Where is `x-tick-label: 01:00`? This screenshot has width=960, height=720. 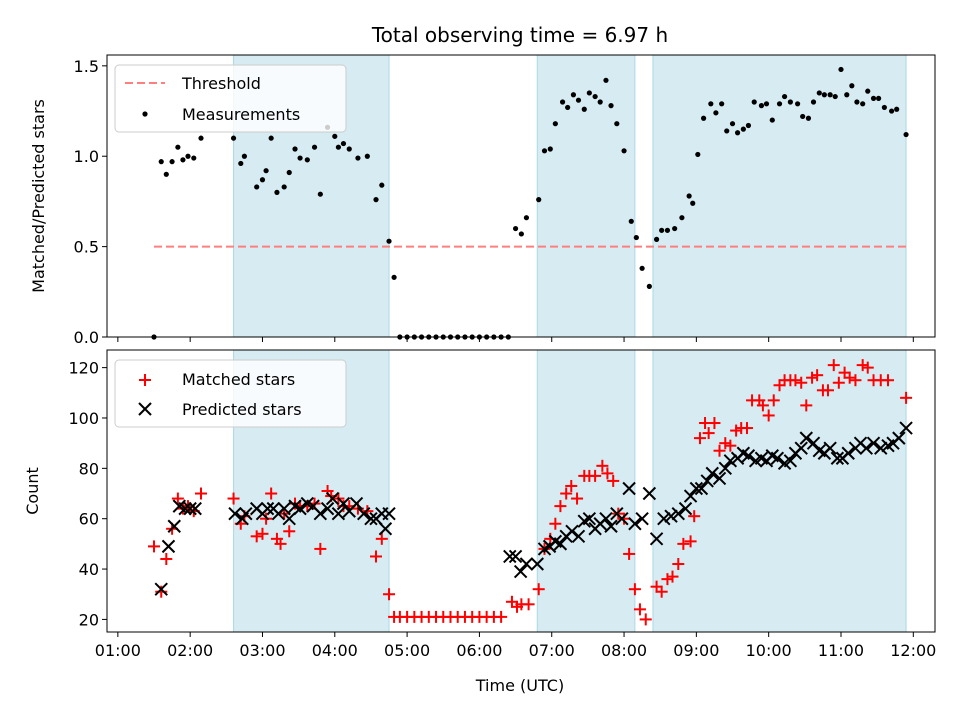
x-tick-label: 01:00 is located at coordinates (118, 650).